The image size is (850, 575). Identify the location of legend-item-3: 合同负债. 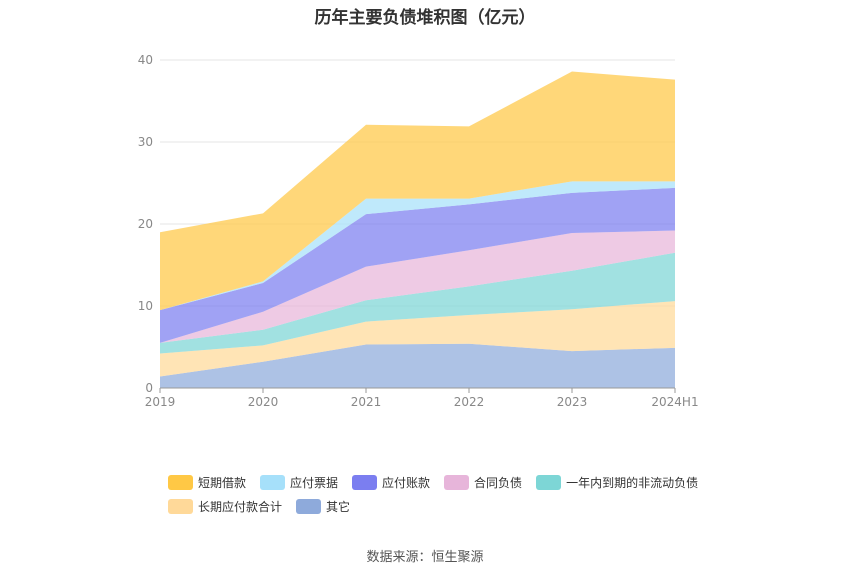
(483, 482).